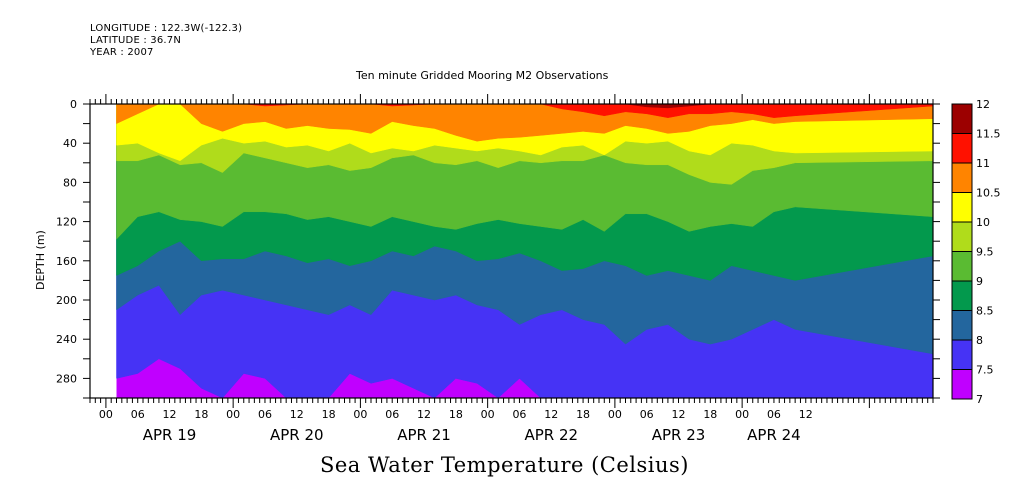  What do you see at coordinates (979, 340) in the screenshot?
I see `colorbar-label: 8` at bounding box center [979, 340].